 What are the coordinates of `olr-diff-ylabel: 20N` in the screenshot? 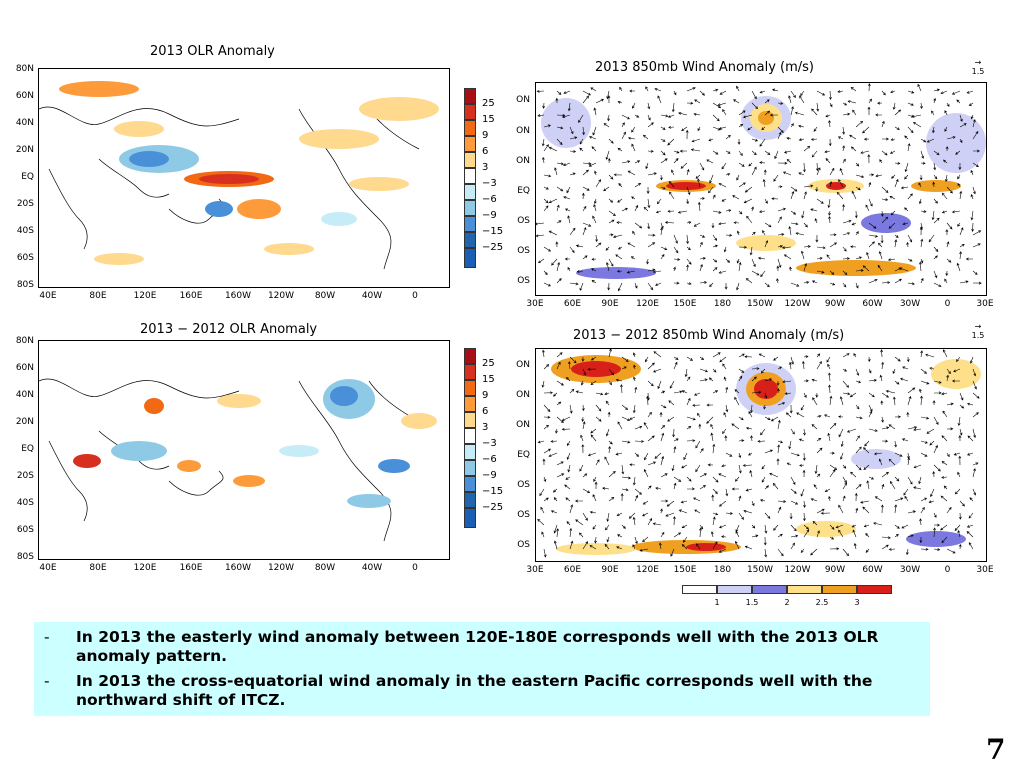 It's located at (24, 422).